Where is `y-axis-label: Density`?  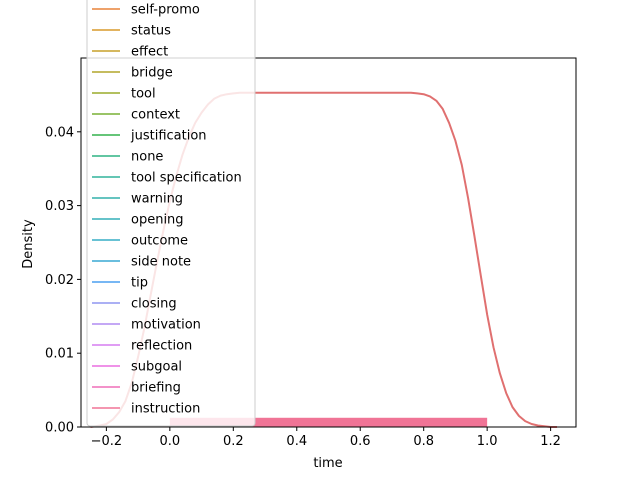 y-axis-label: Density is located at coordinates (28, 244).